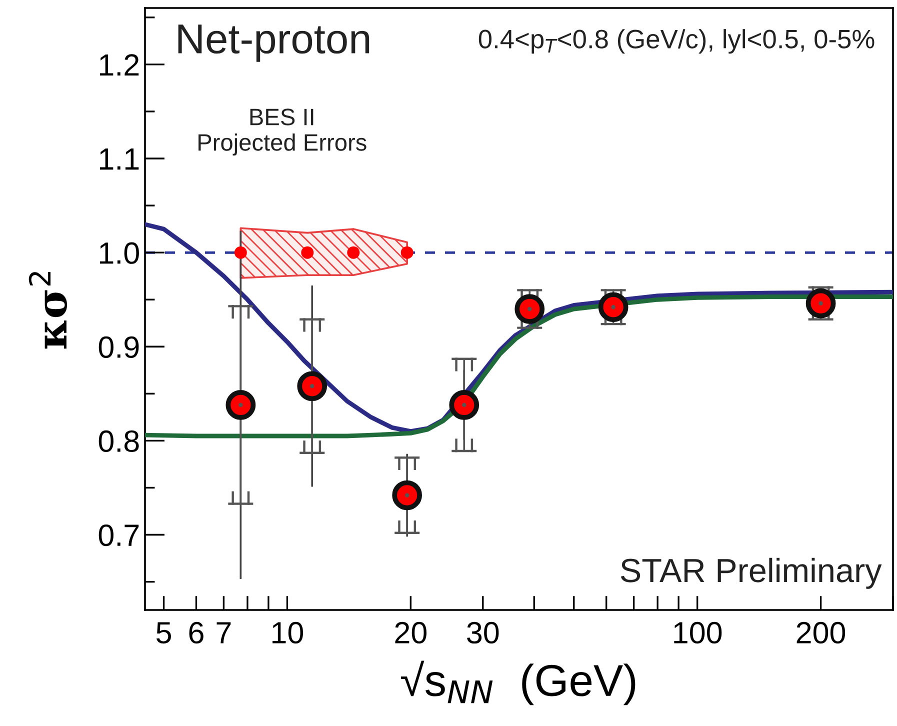 The height and width of the screenshot is (726, 897). What do you see at coordinates (118, 441) in the screenshot?
I see `y-tick-label: 0.8` at bounding box center [118, 441].